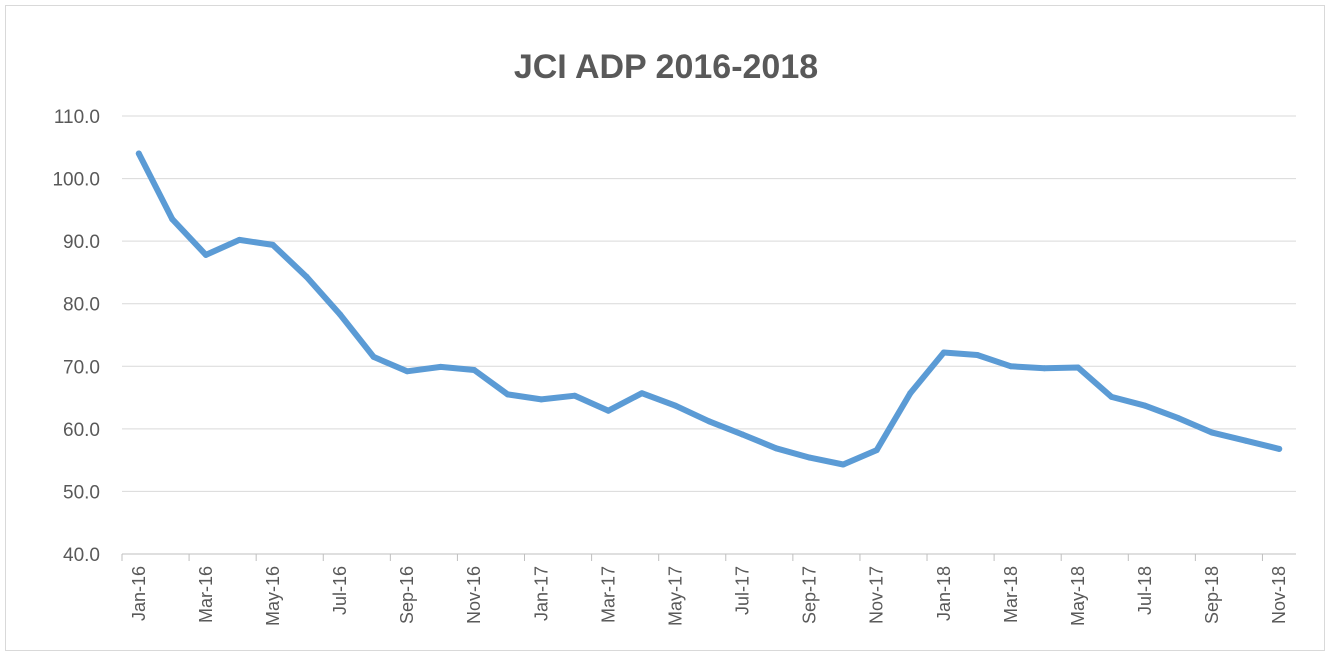  I want to click on x-tick-label: May-17, so click(675, 596).